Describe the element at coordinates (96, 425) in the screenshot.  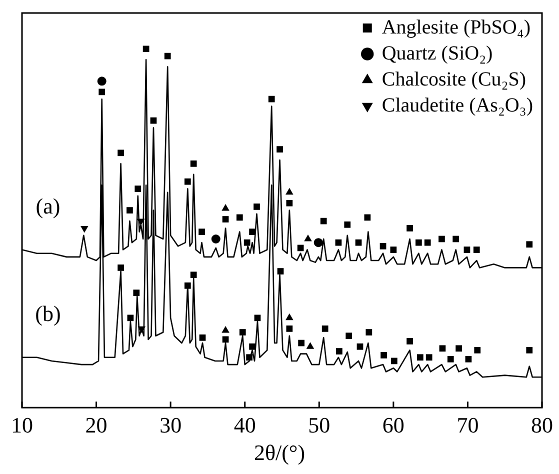
I see `x-tick-label: 20` at that location.